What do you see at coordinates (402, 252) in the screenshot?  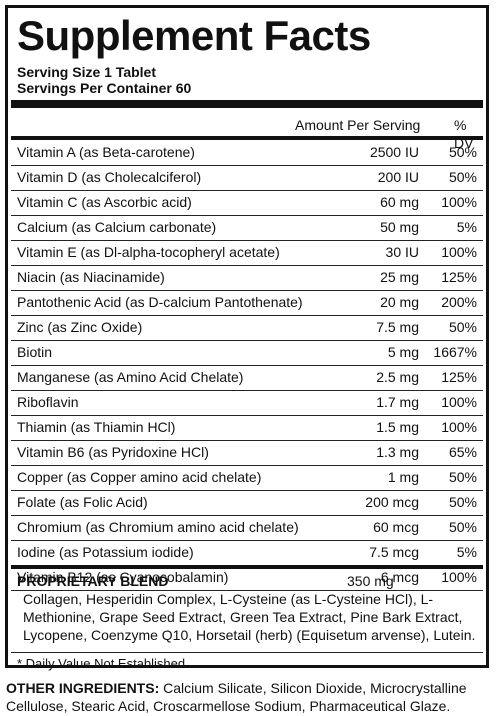 I see `nutrient-amount: 30 IU` at bounding box center [402, 252].